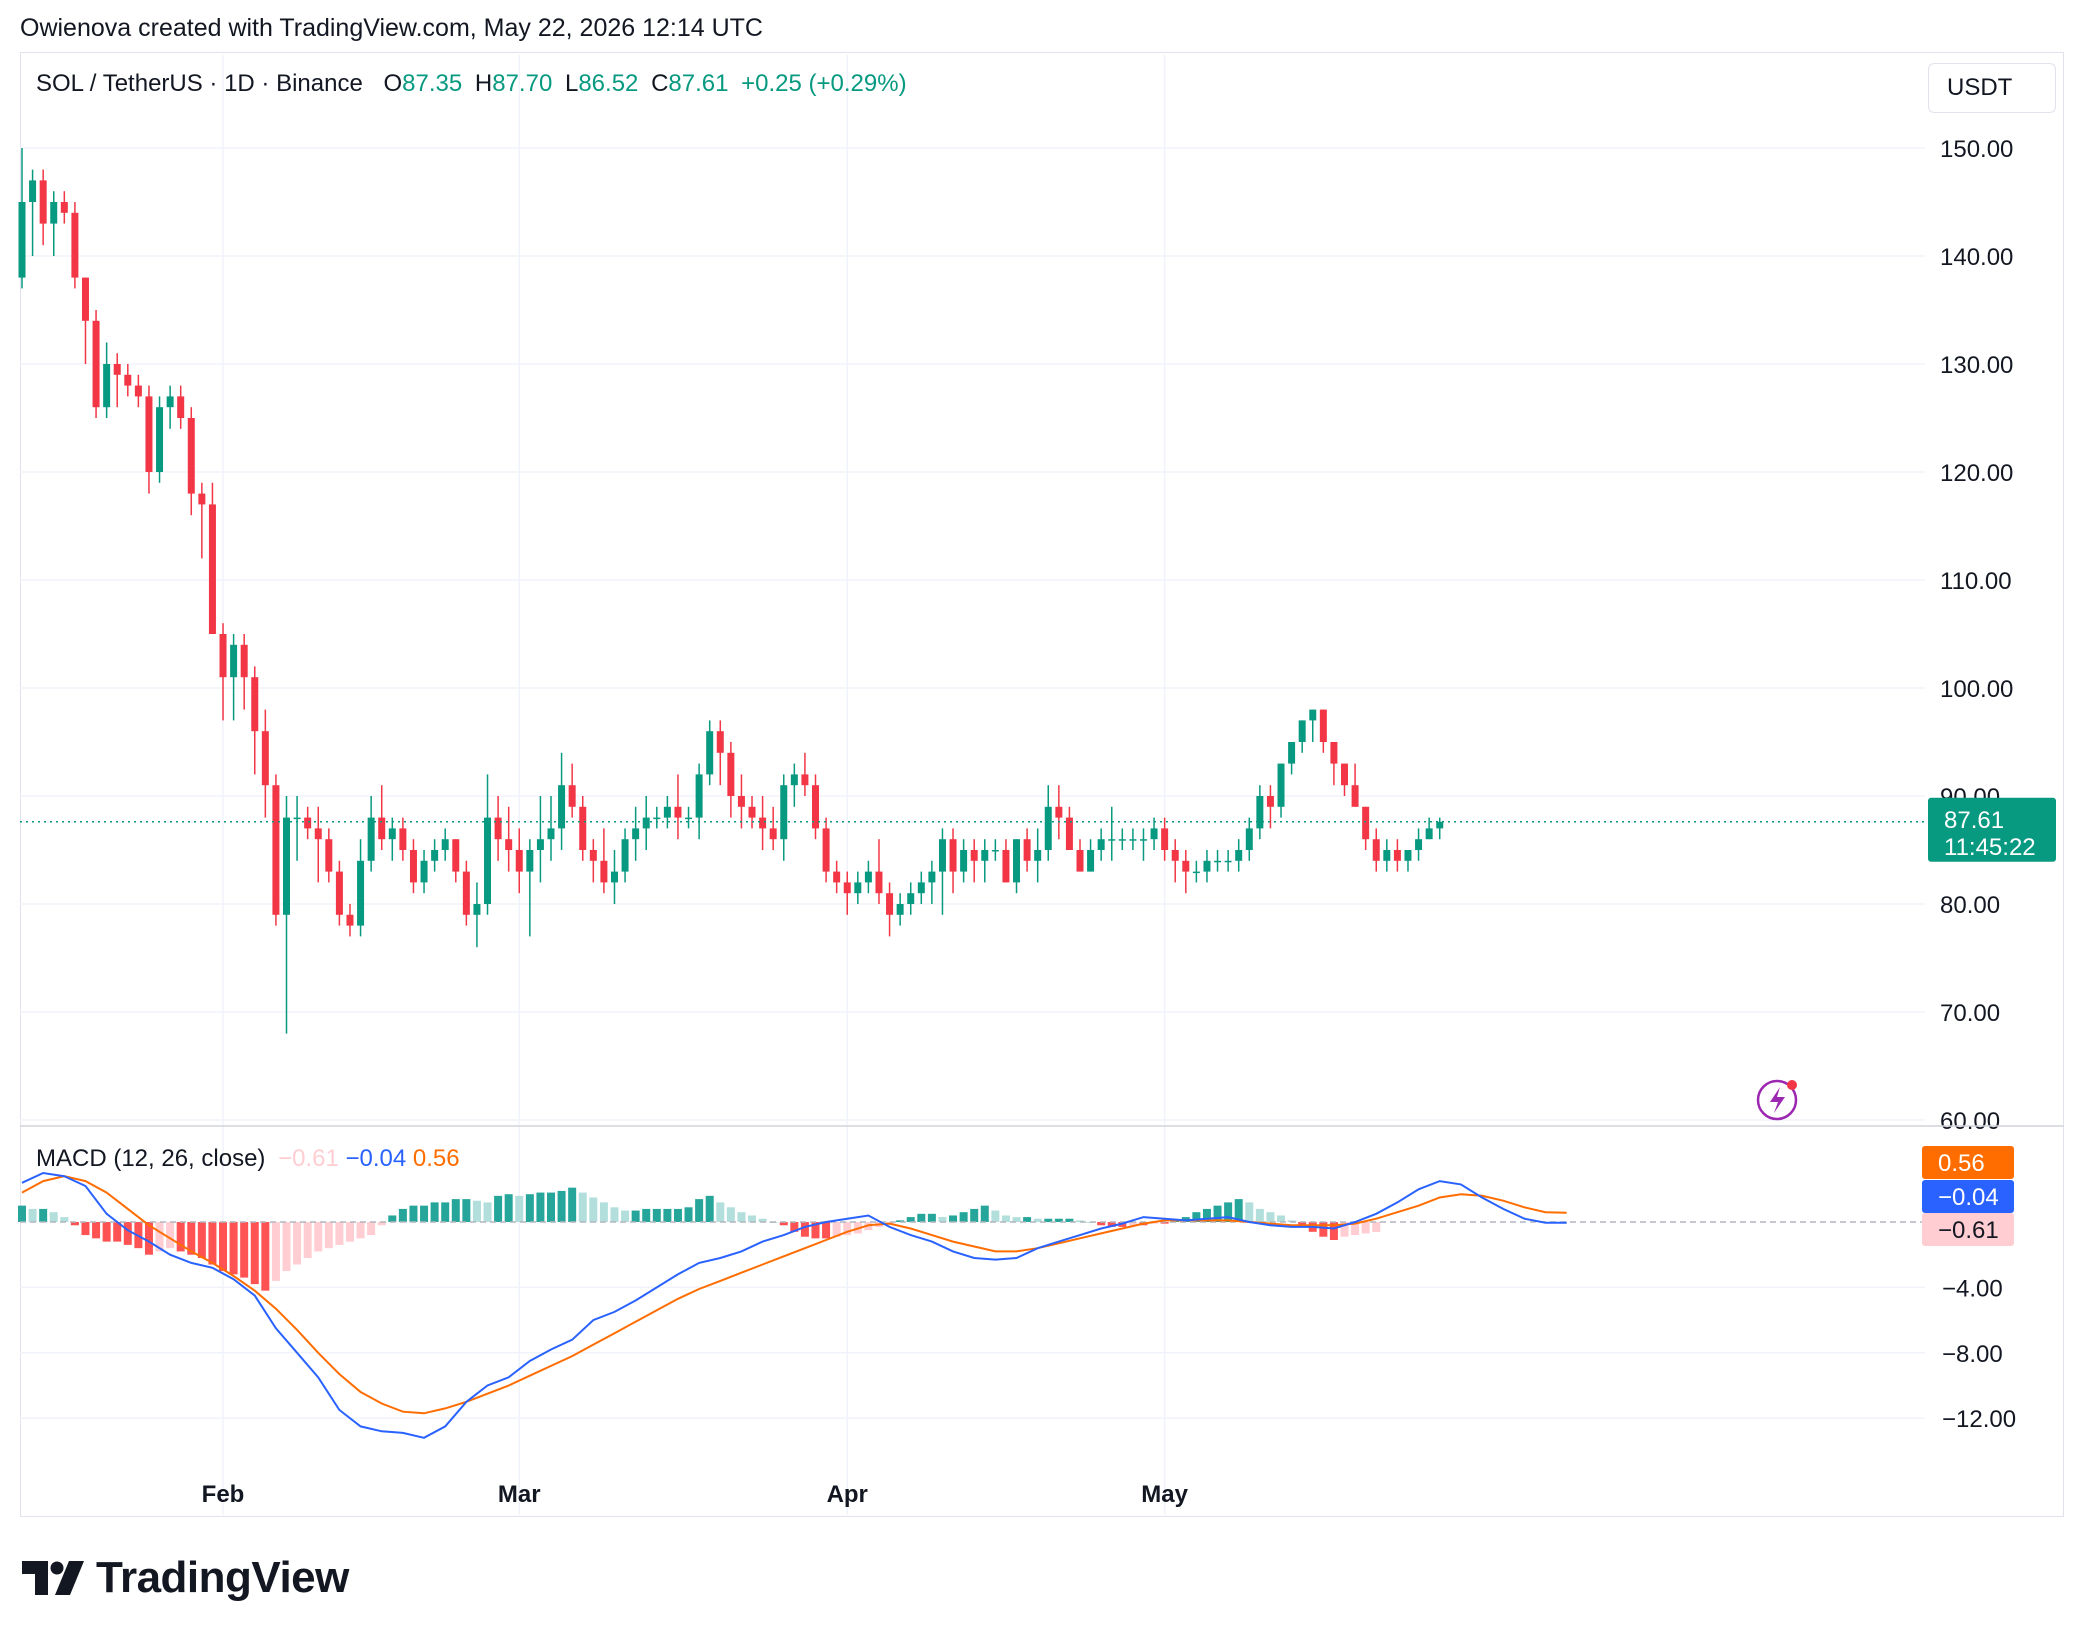  What do you see at coordinates (1972, 1354) in the screenshot?
I see `macd-tick-label: −8.00` at bounding box center [1972, 1354].